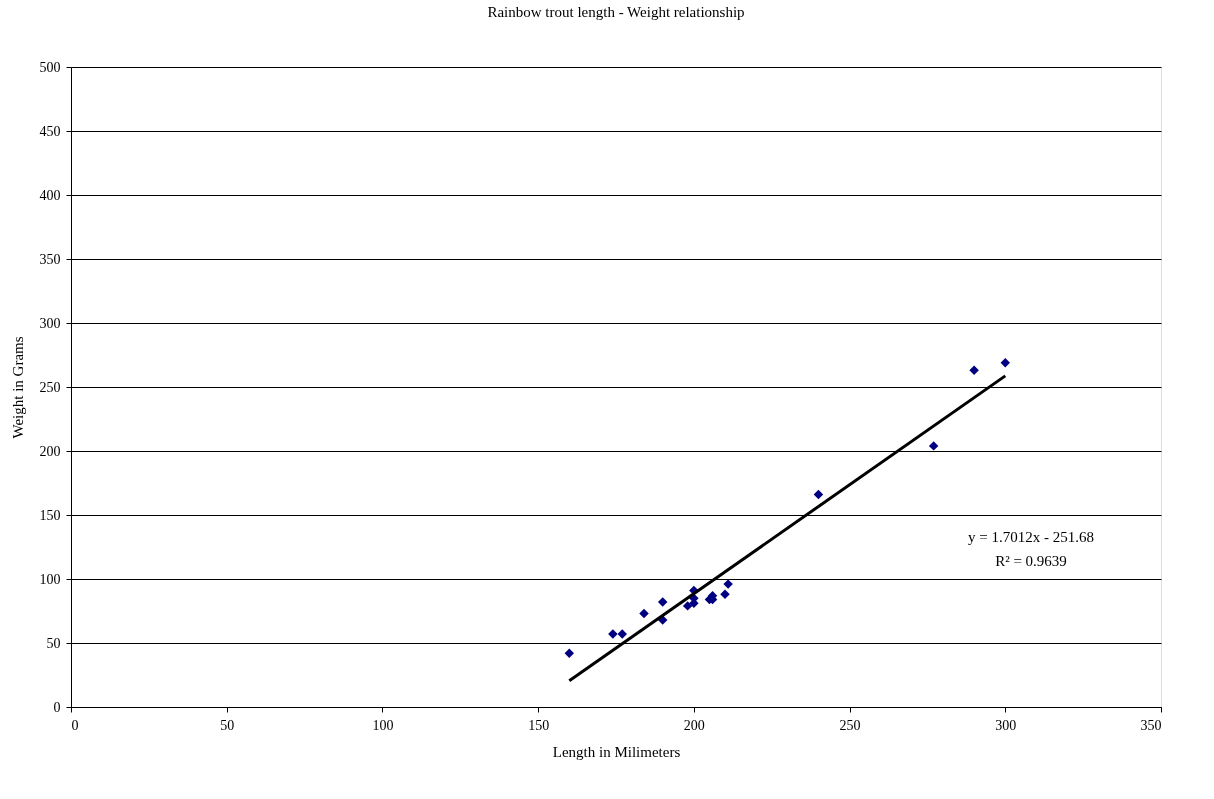  What do you see at coordinates (17, 387) in the screenshot?
I see `y-axis-title: Weight in Grams` at bounding box center [17, 387].